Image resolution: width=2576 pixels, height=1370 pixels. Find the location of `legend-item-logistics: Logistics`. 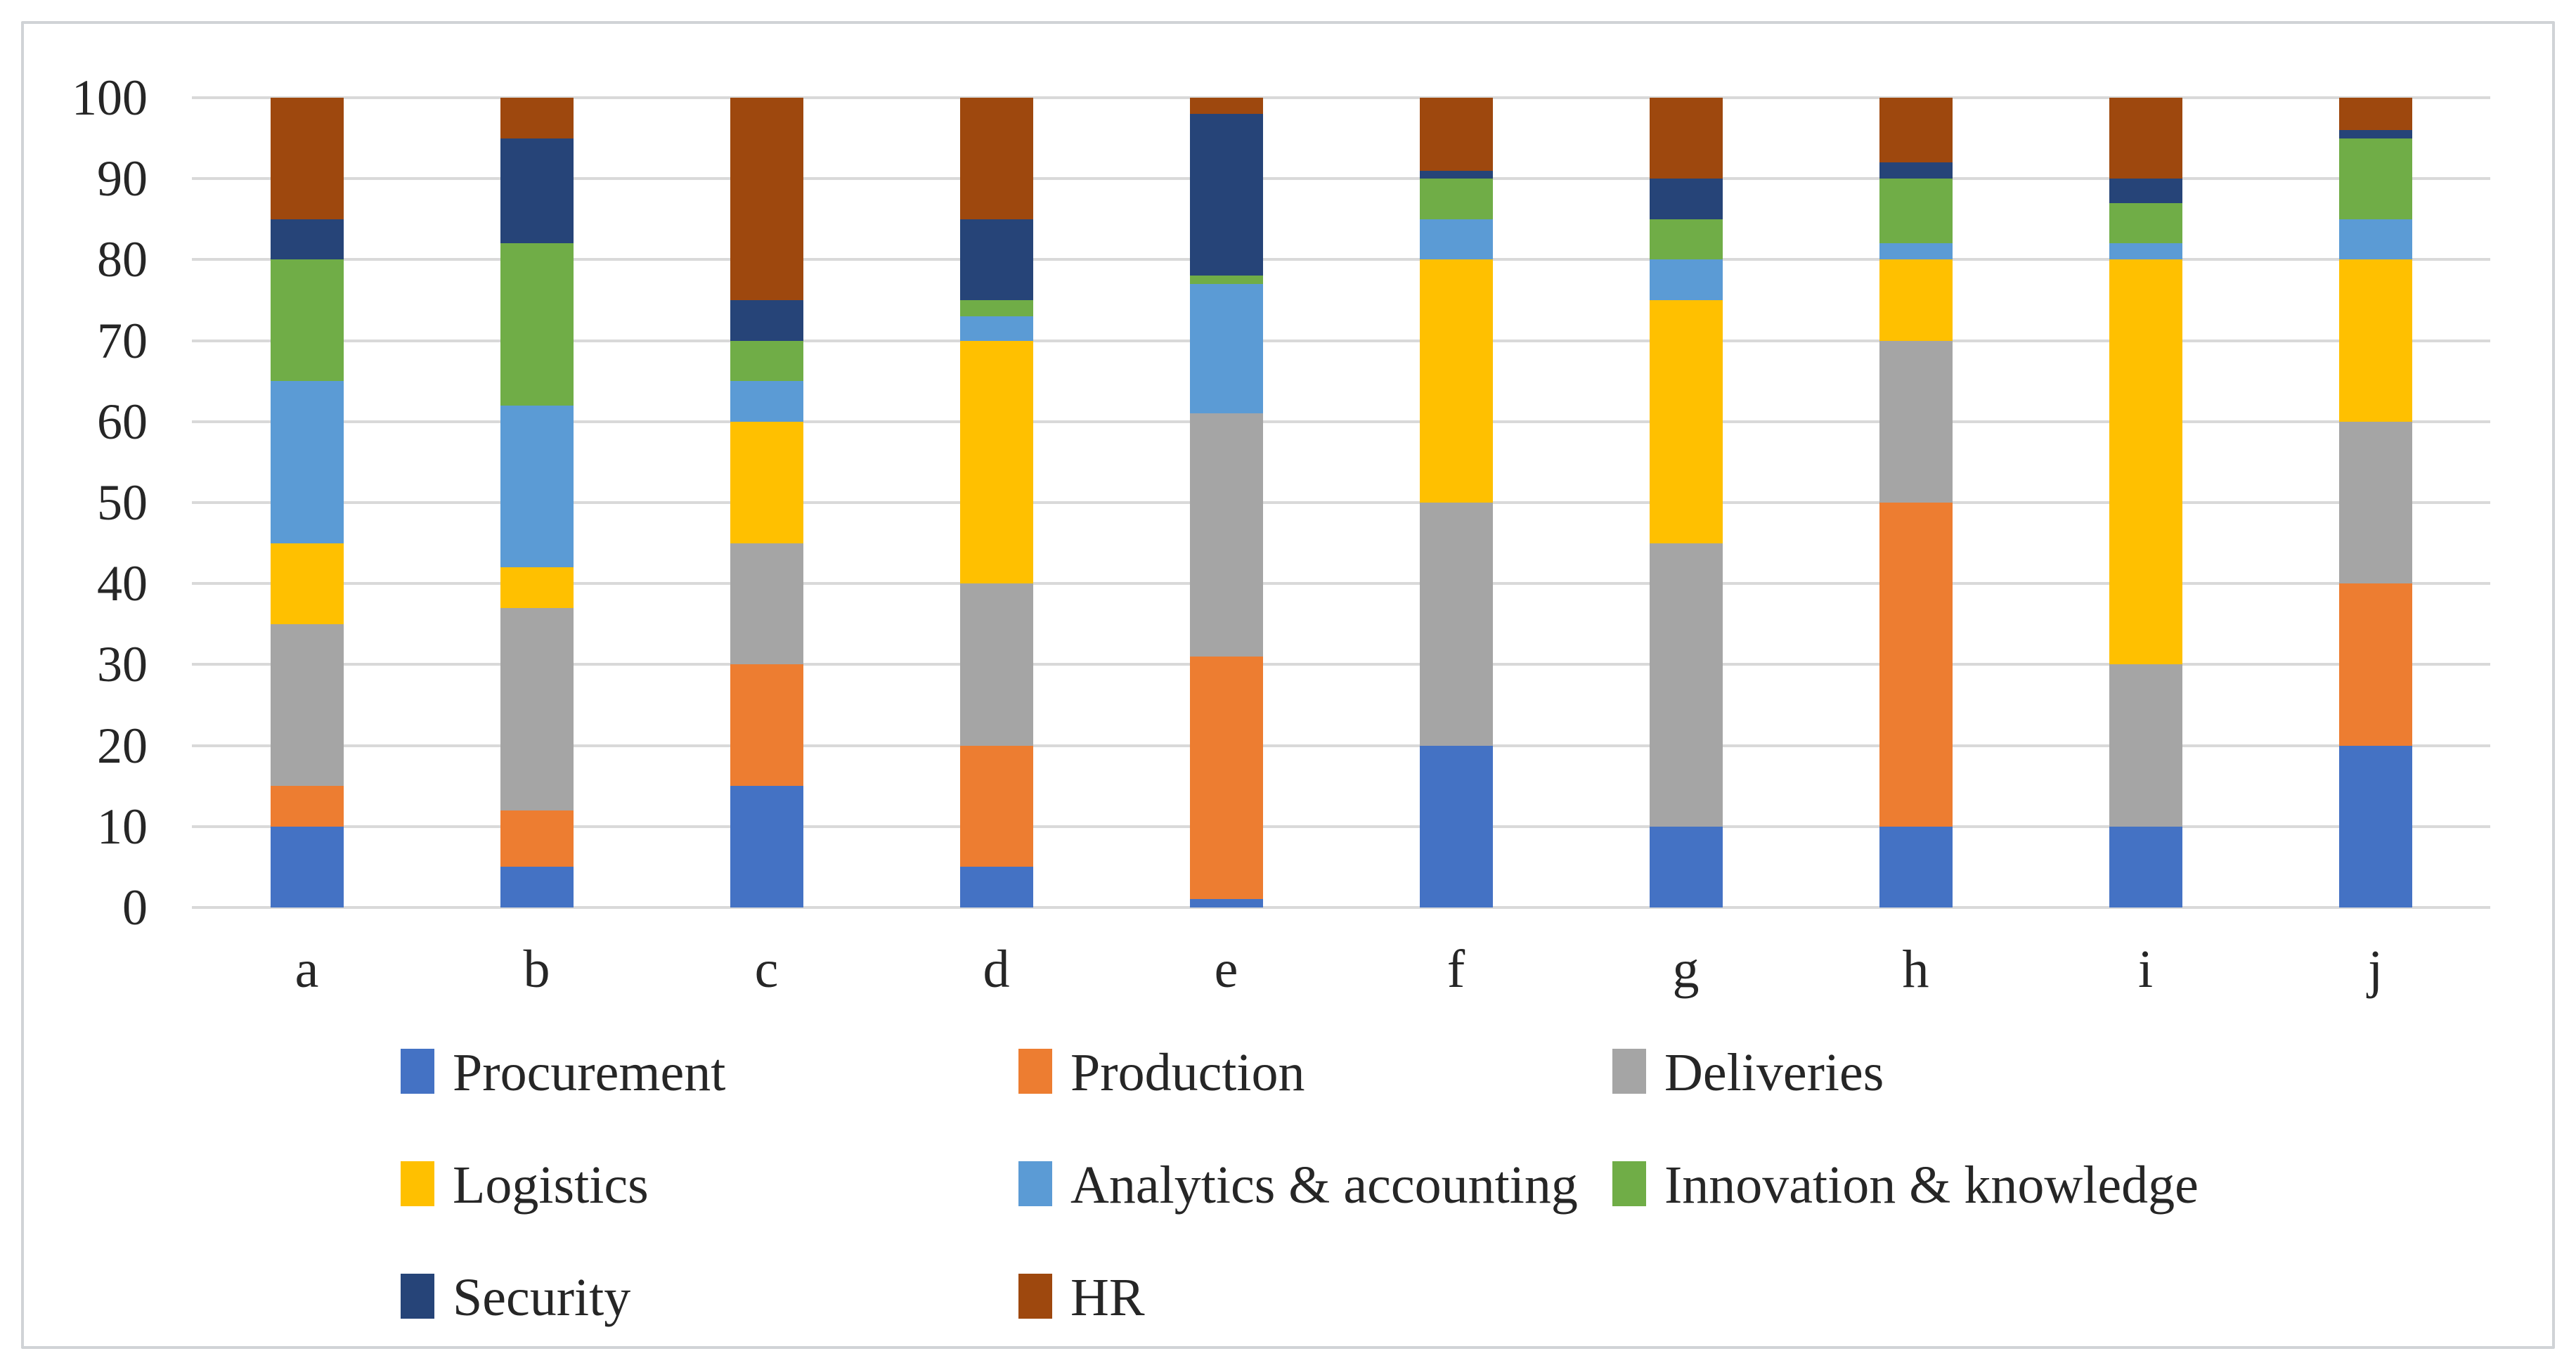

legend-item-logistics: Logistics is located at coordinates (710, 1185).